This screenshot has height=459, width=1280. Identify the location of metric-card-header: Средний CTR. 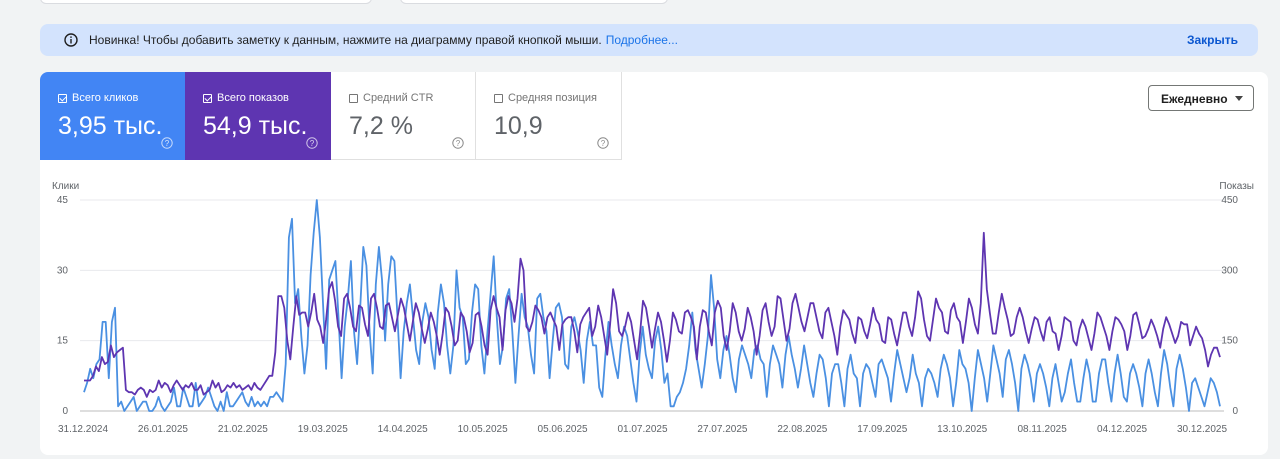
(391, 98).